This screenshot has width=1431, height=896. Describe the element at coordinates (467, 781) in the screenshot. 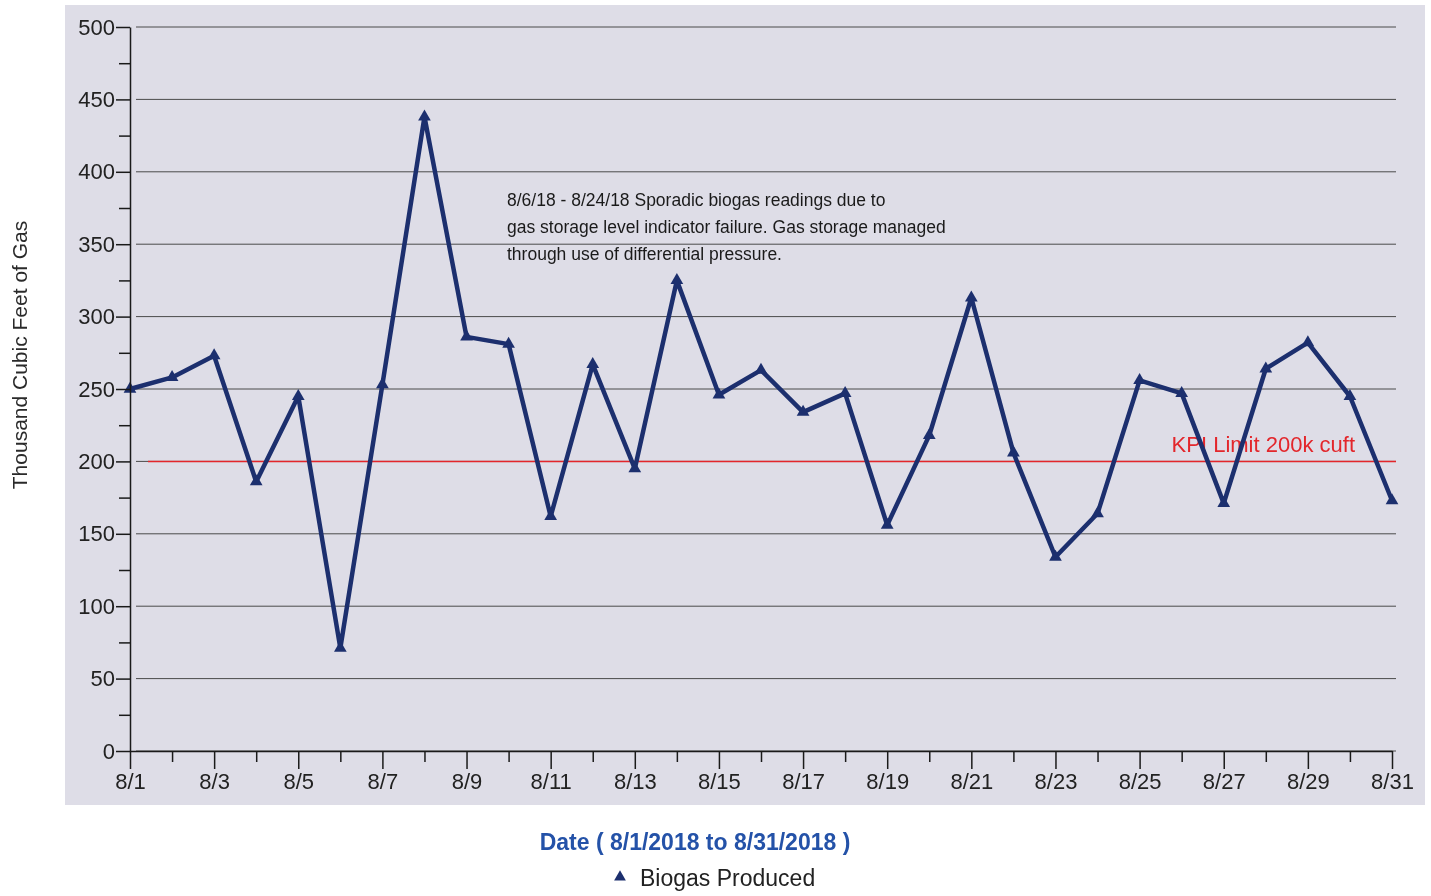

I see `x-tick-label: 8/9` at that location.